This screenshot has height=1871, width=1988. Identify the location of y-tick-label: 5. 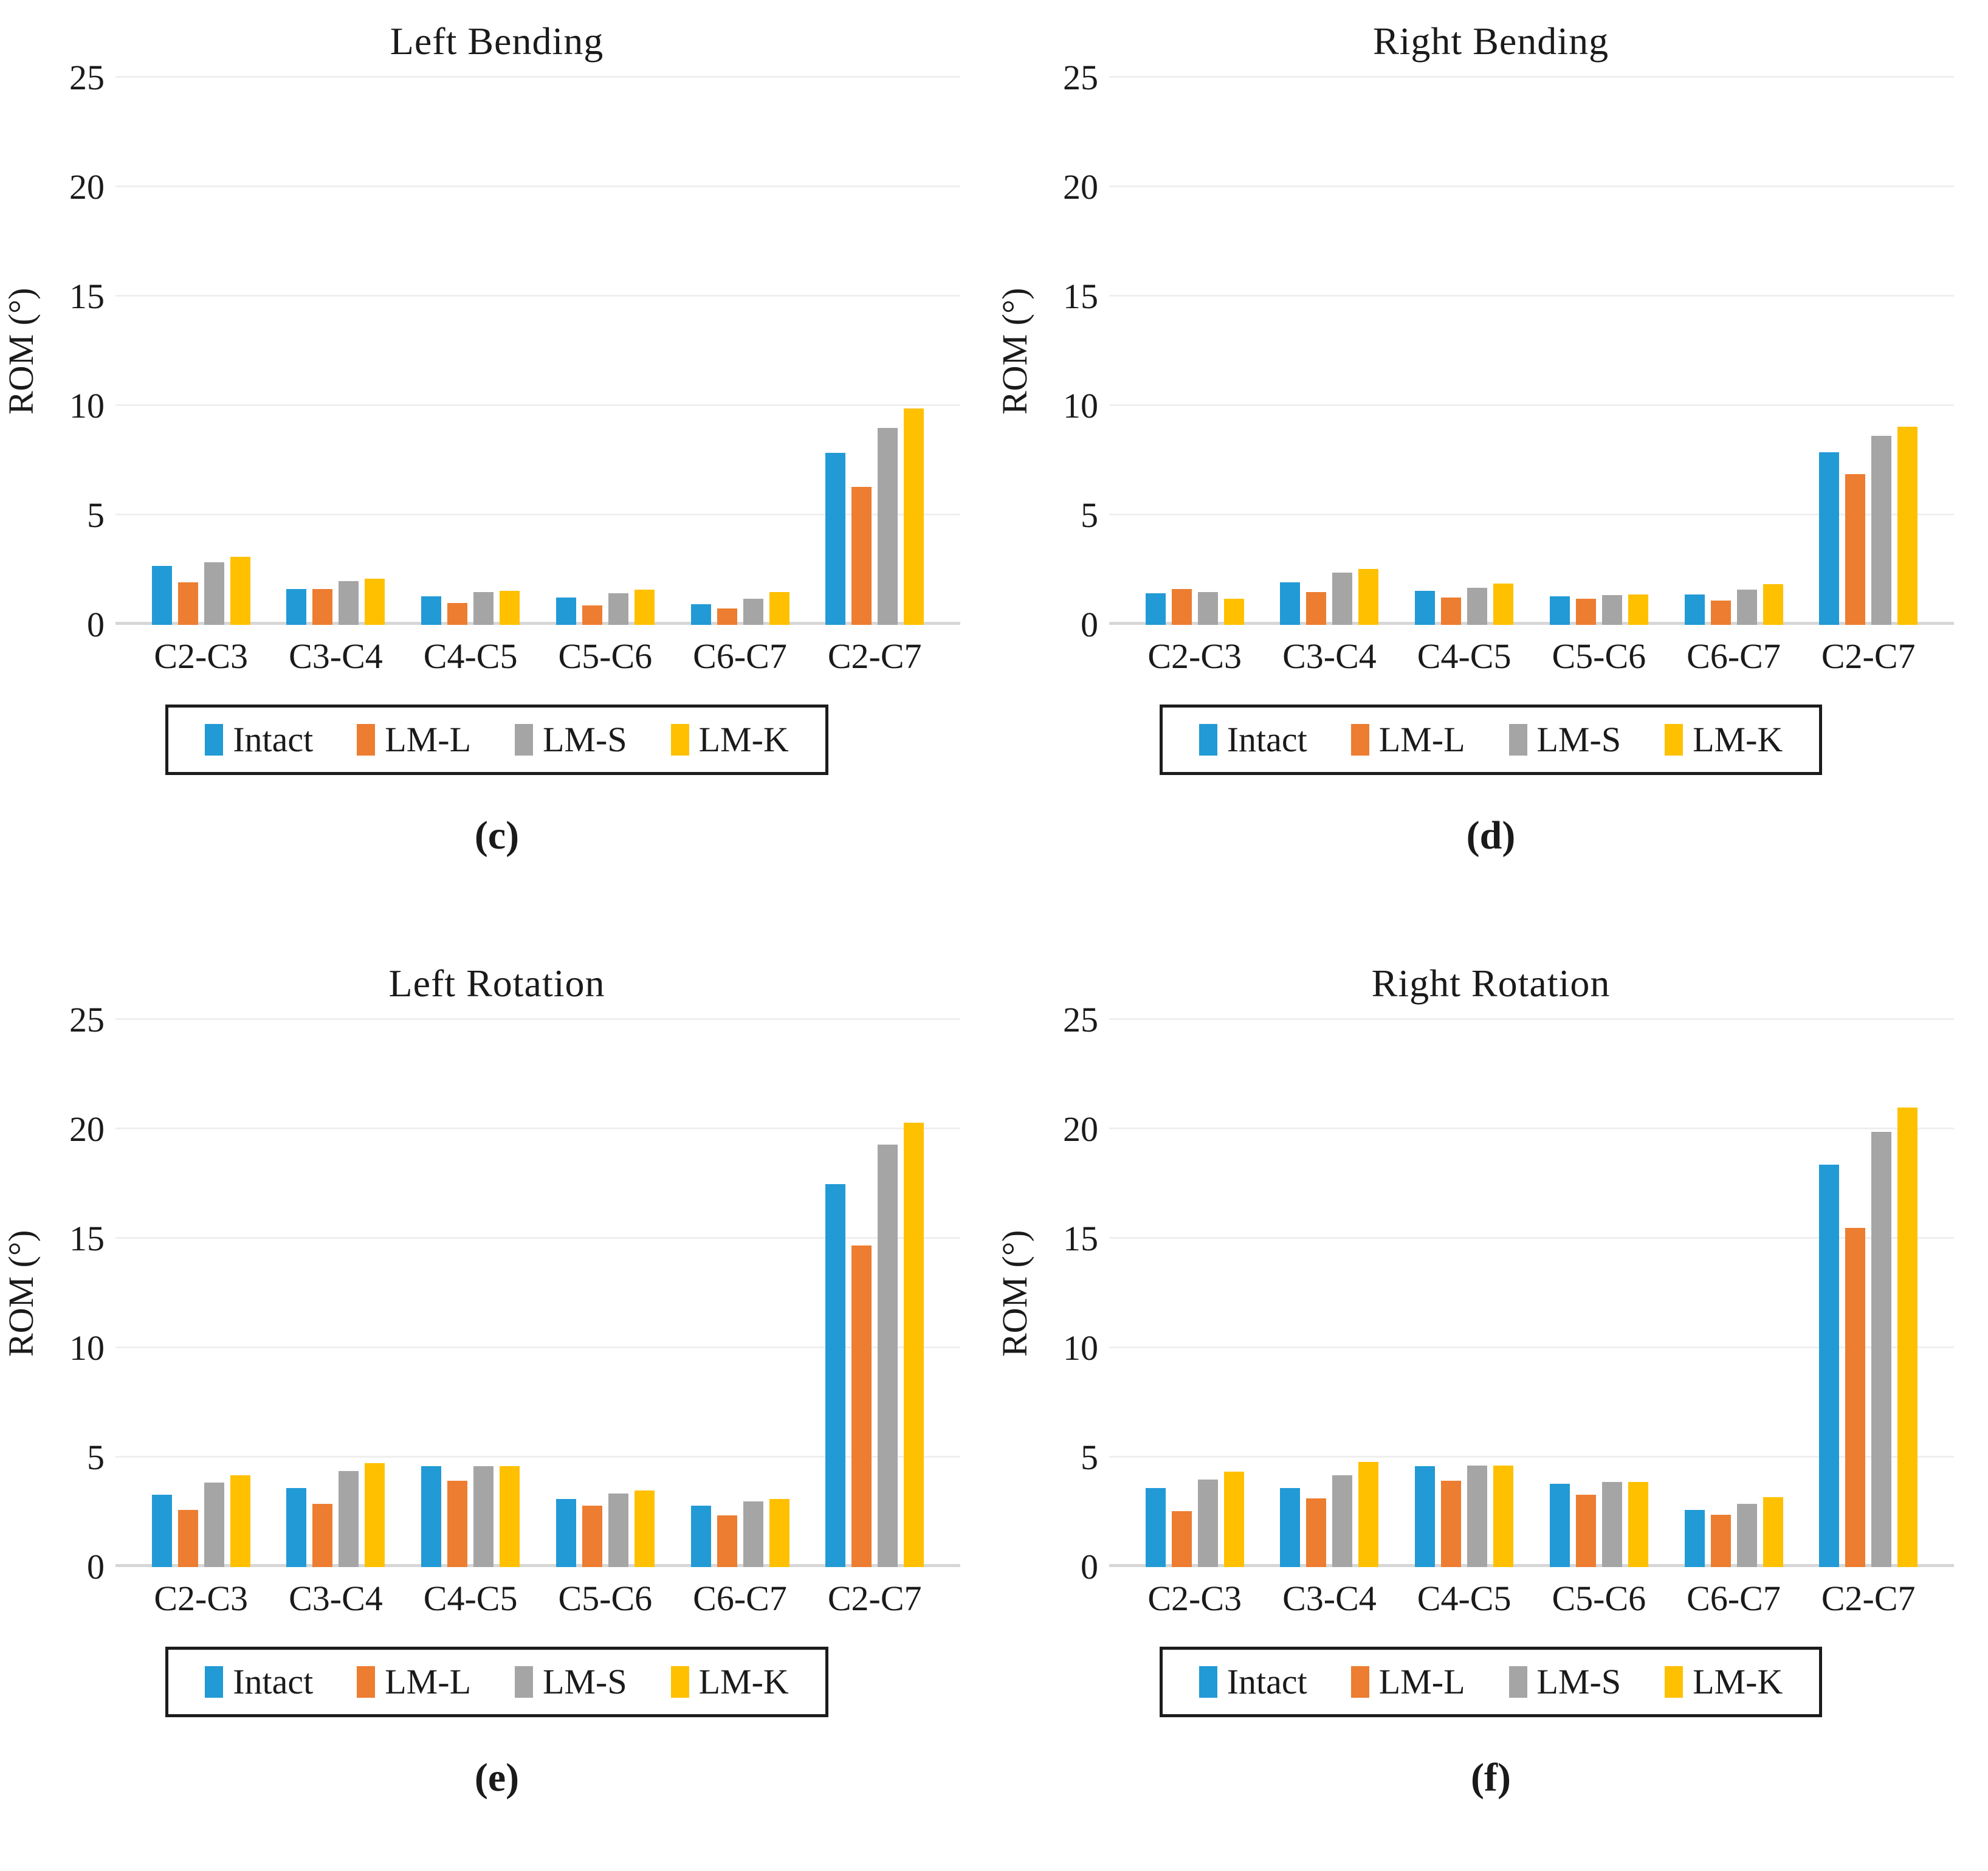
(1089, 515).